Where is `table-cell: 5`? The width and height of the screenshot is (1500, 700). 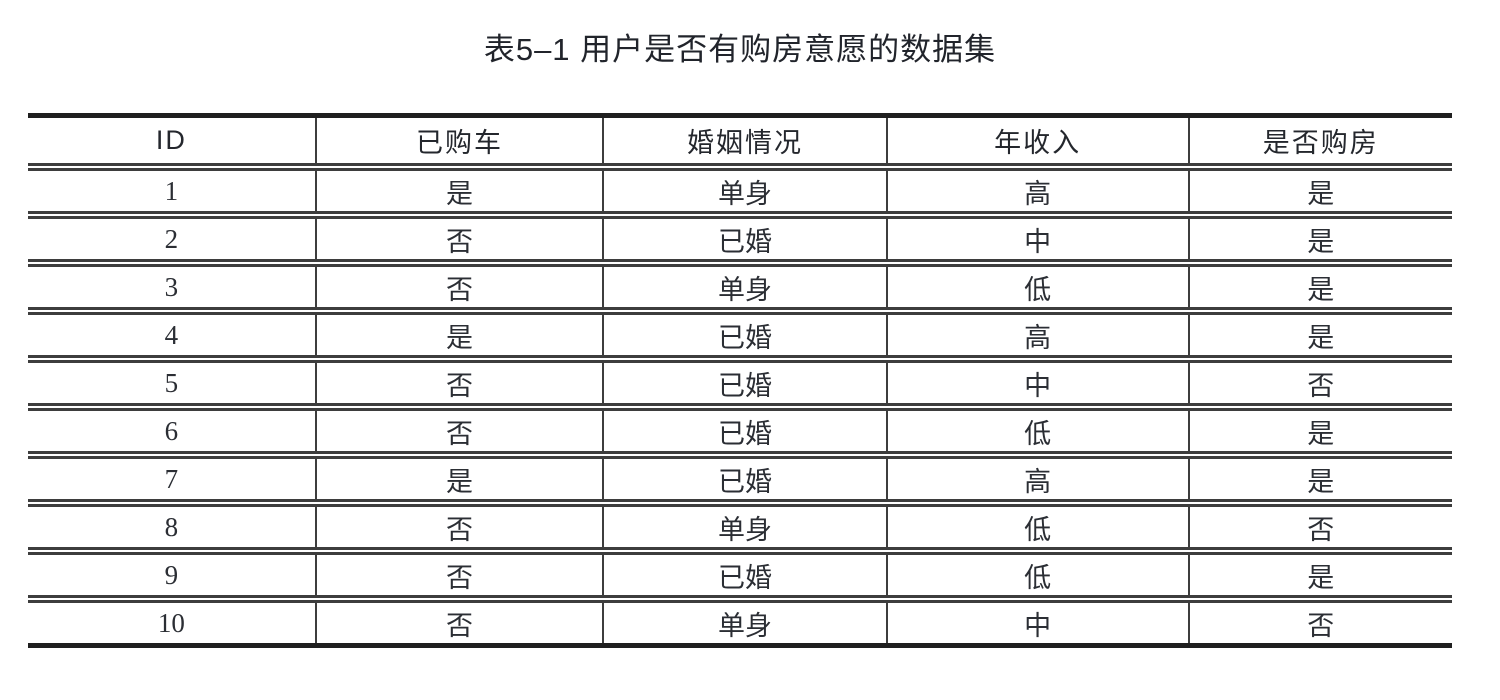
table-cell: 5 is located at coordinates (172, 385).